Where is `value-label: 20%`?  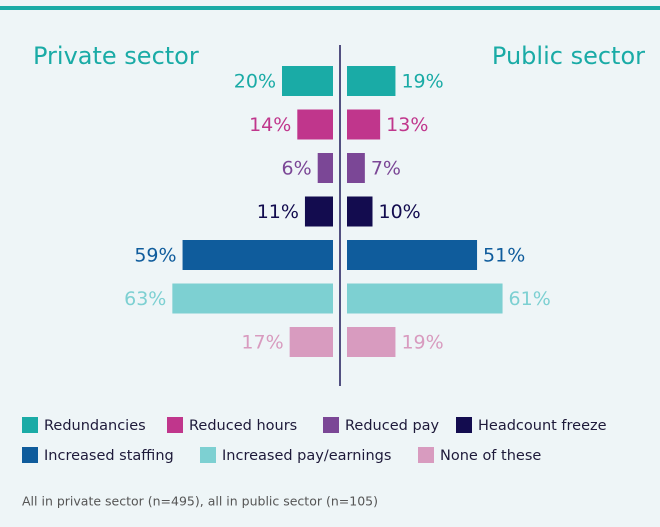
value-label: 20% is located at coordinates (255, 82).